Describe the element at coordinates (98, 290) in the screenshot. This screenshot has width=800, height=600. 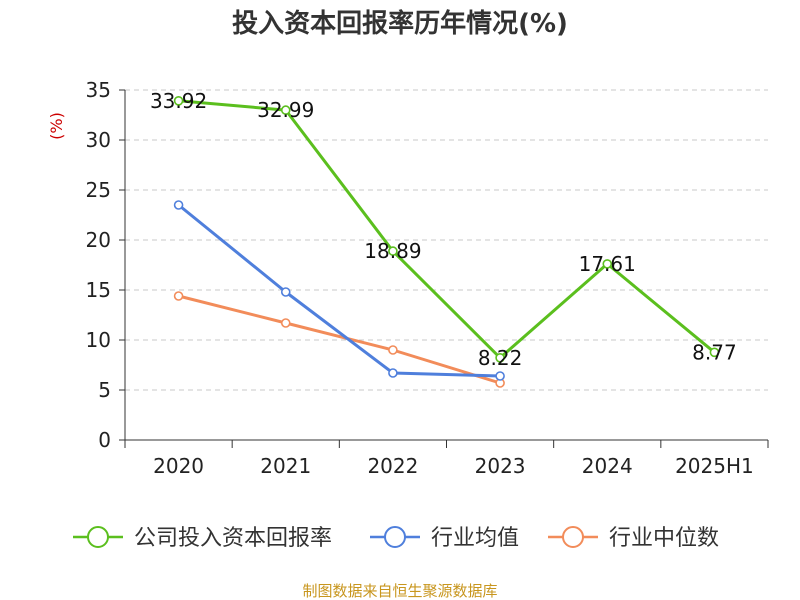
I see `y-tick-label-15: 15` at that location.